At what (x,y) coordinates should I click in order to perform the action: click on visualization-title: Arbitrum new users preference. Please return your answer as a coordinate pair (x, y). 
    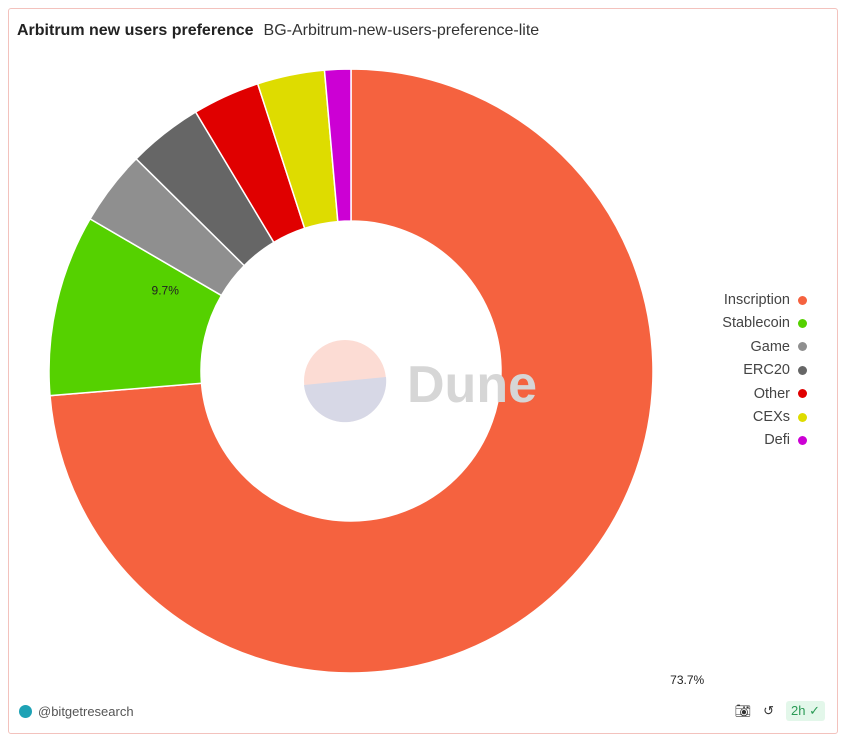
    Looking at the image, I should click on (135, 30).